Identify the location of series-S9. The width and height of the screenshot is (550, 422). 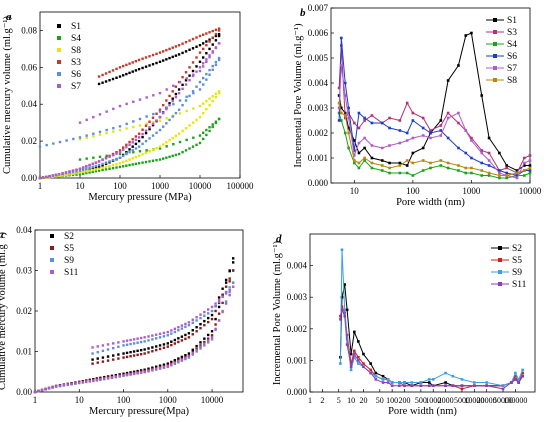
(431, 317).